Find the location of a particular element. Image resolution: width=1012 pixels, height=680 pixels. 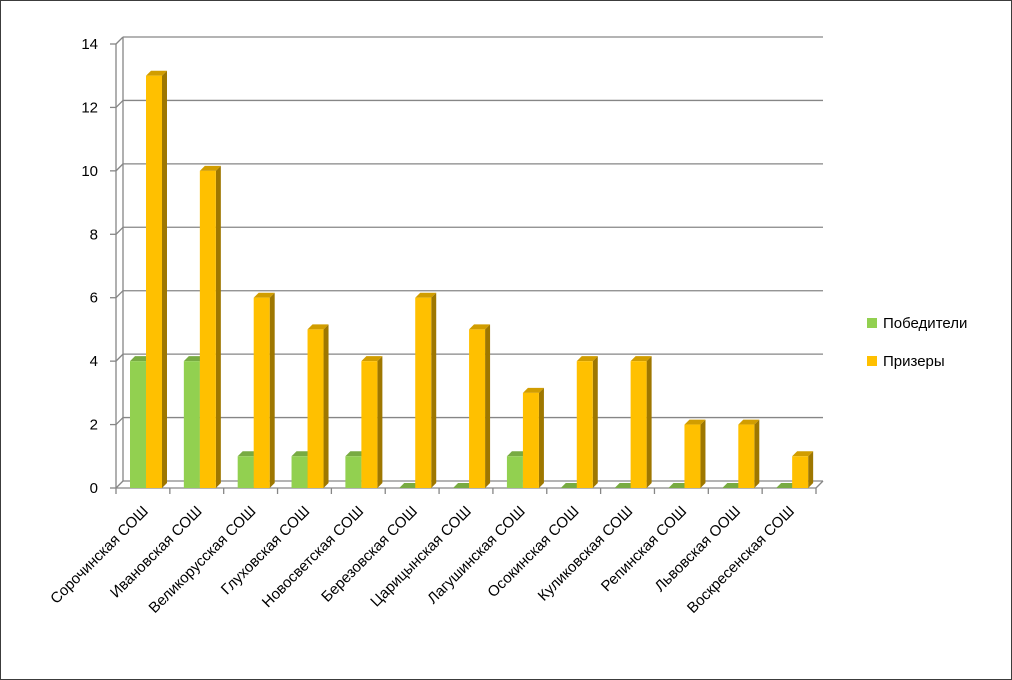

y-tick-label: 14 is located at coordinates (89, 44).